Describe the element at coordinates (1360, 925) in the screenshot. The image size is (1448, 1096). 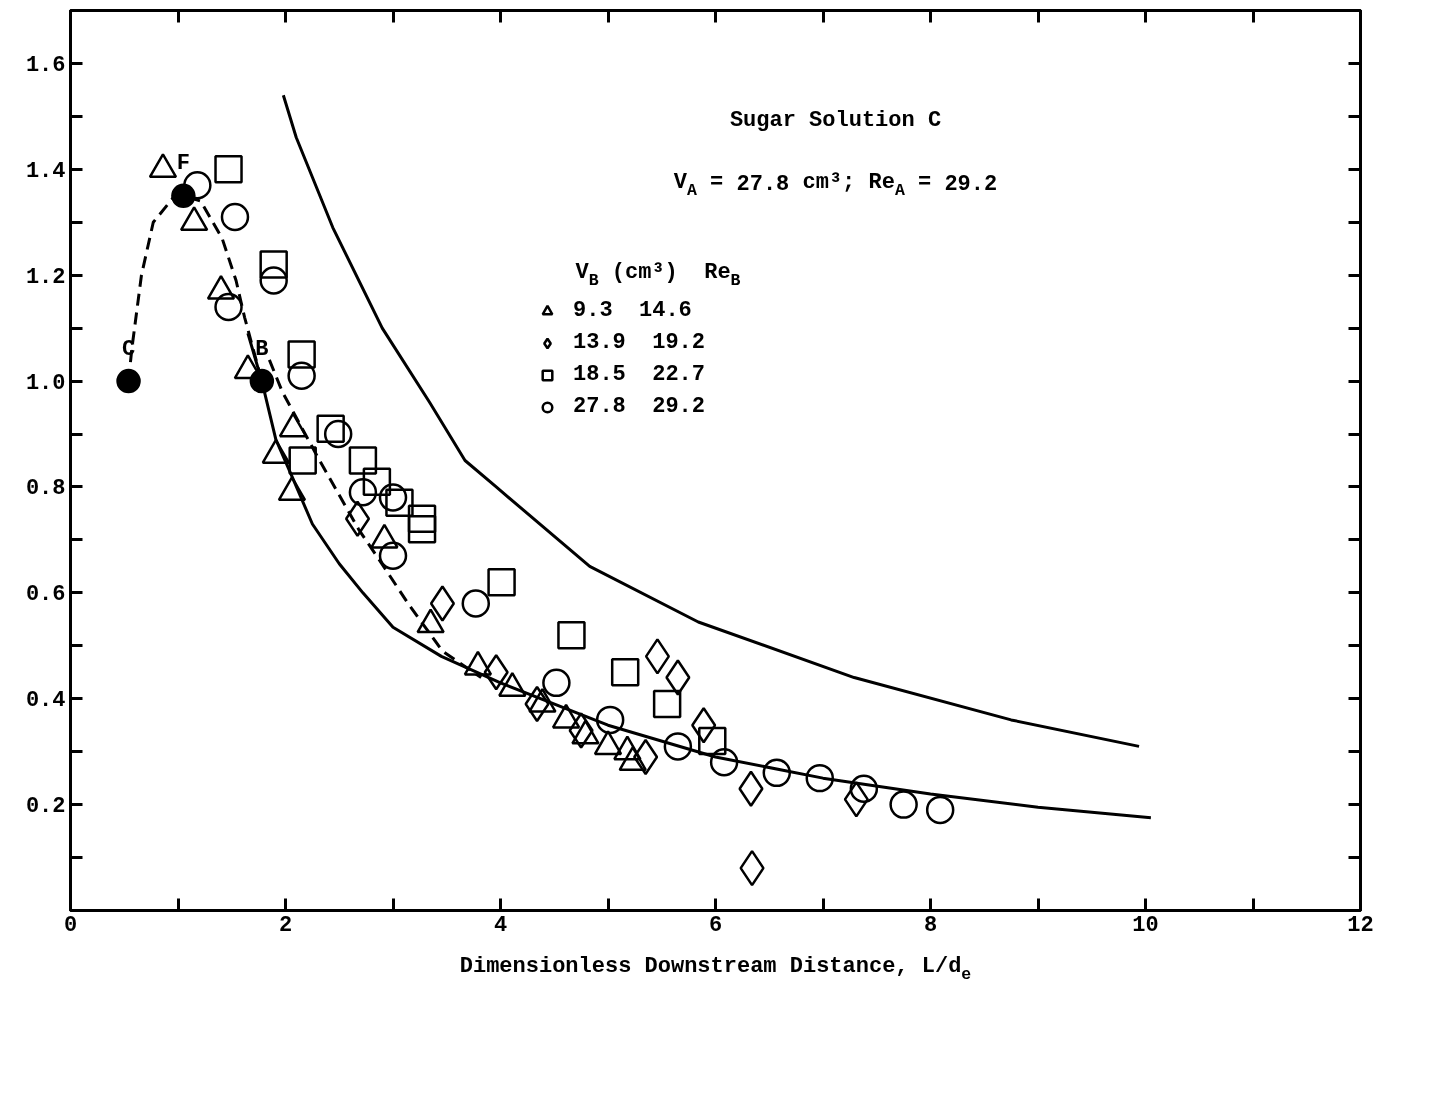
I see `x-tick-label: 12` at that location.